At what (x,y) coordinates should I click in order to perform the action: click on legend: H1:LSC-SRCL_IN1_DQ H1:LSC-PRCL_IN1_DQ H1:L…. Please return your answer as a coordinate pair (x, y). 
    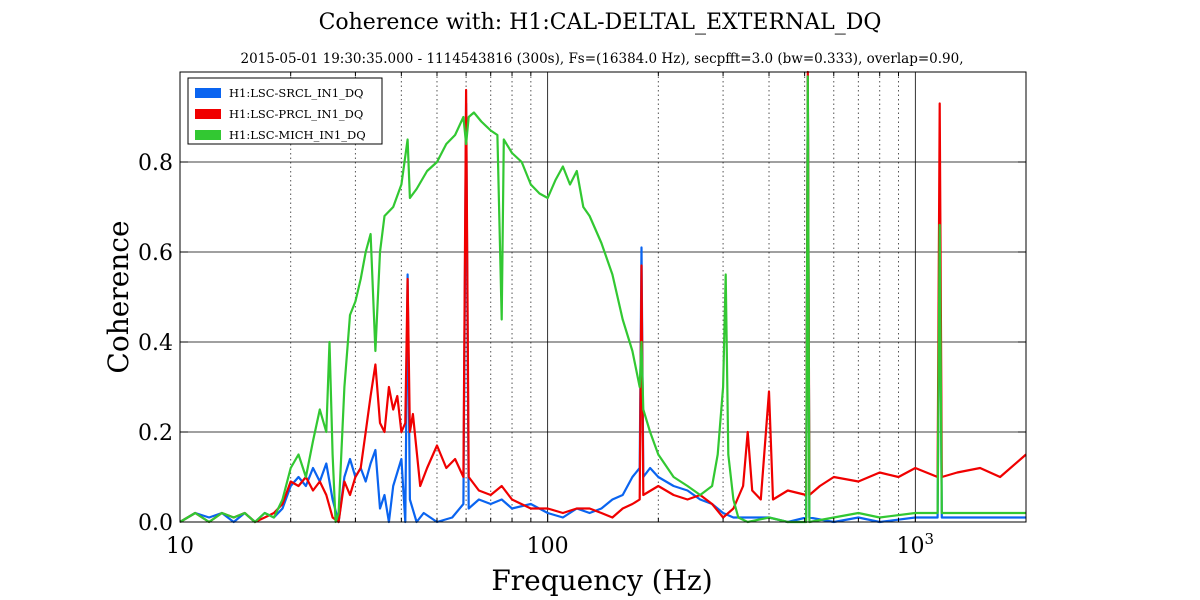
    Looking at the image, I should click on (285, 111).